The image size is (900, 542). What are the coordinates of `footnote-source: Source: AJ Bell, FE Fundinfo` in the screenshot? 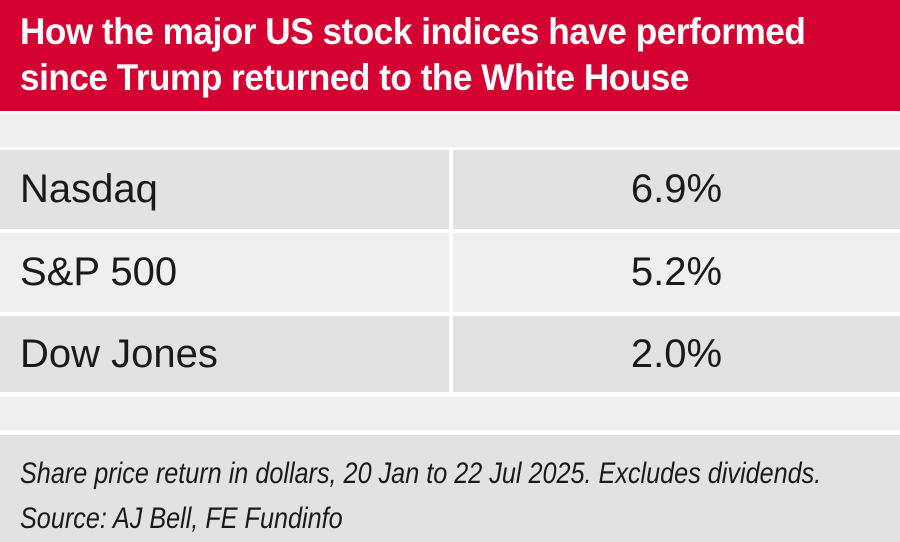 It's located at (181, 518).